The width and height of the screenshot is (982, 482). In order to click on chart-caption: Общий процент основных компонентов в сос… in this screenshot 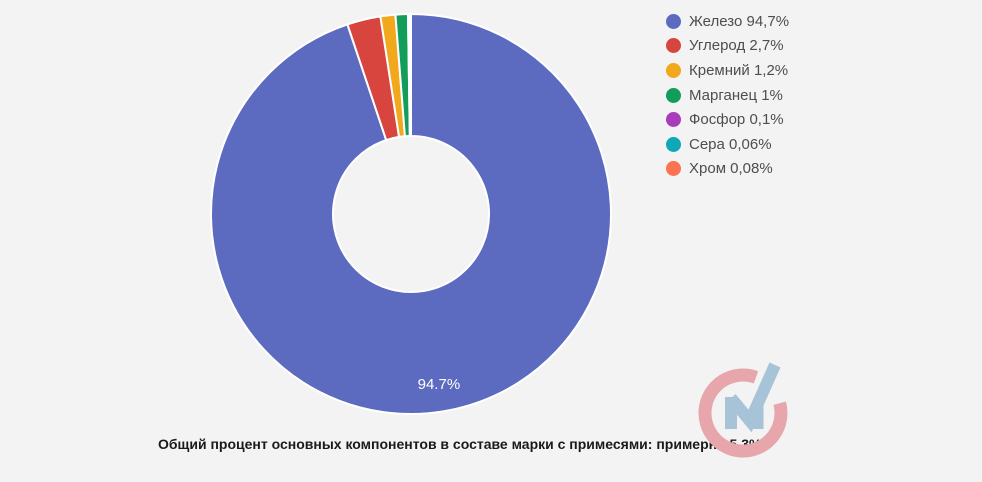, I will do `click(460, 444)`.